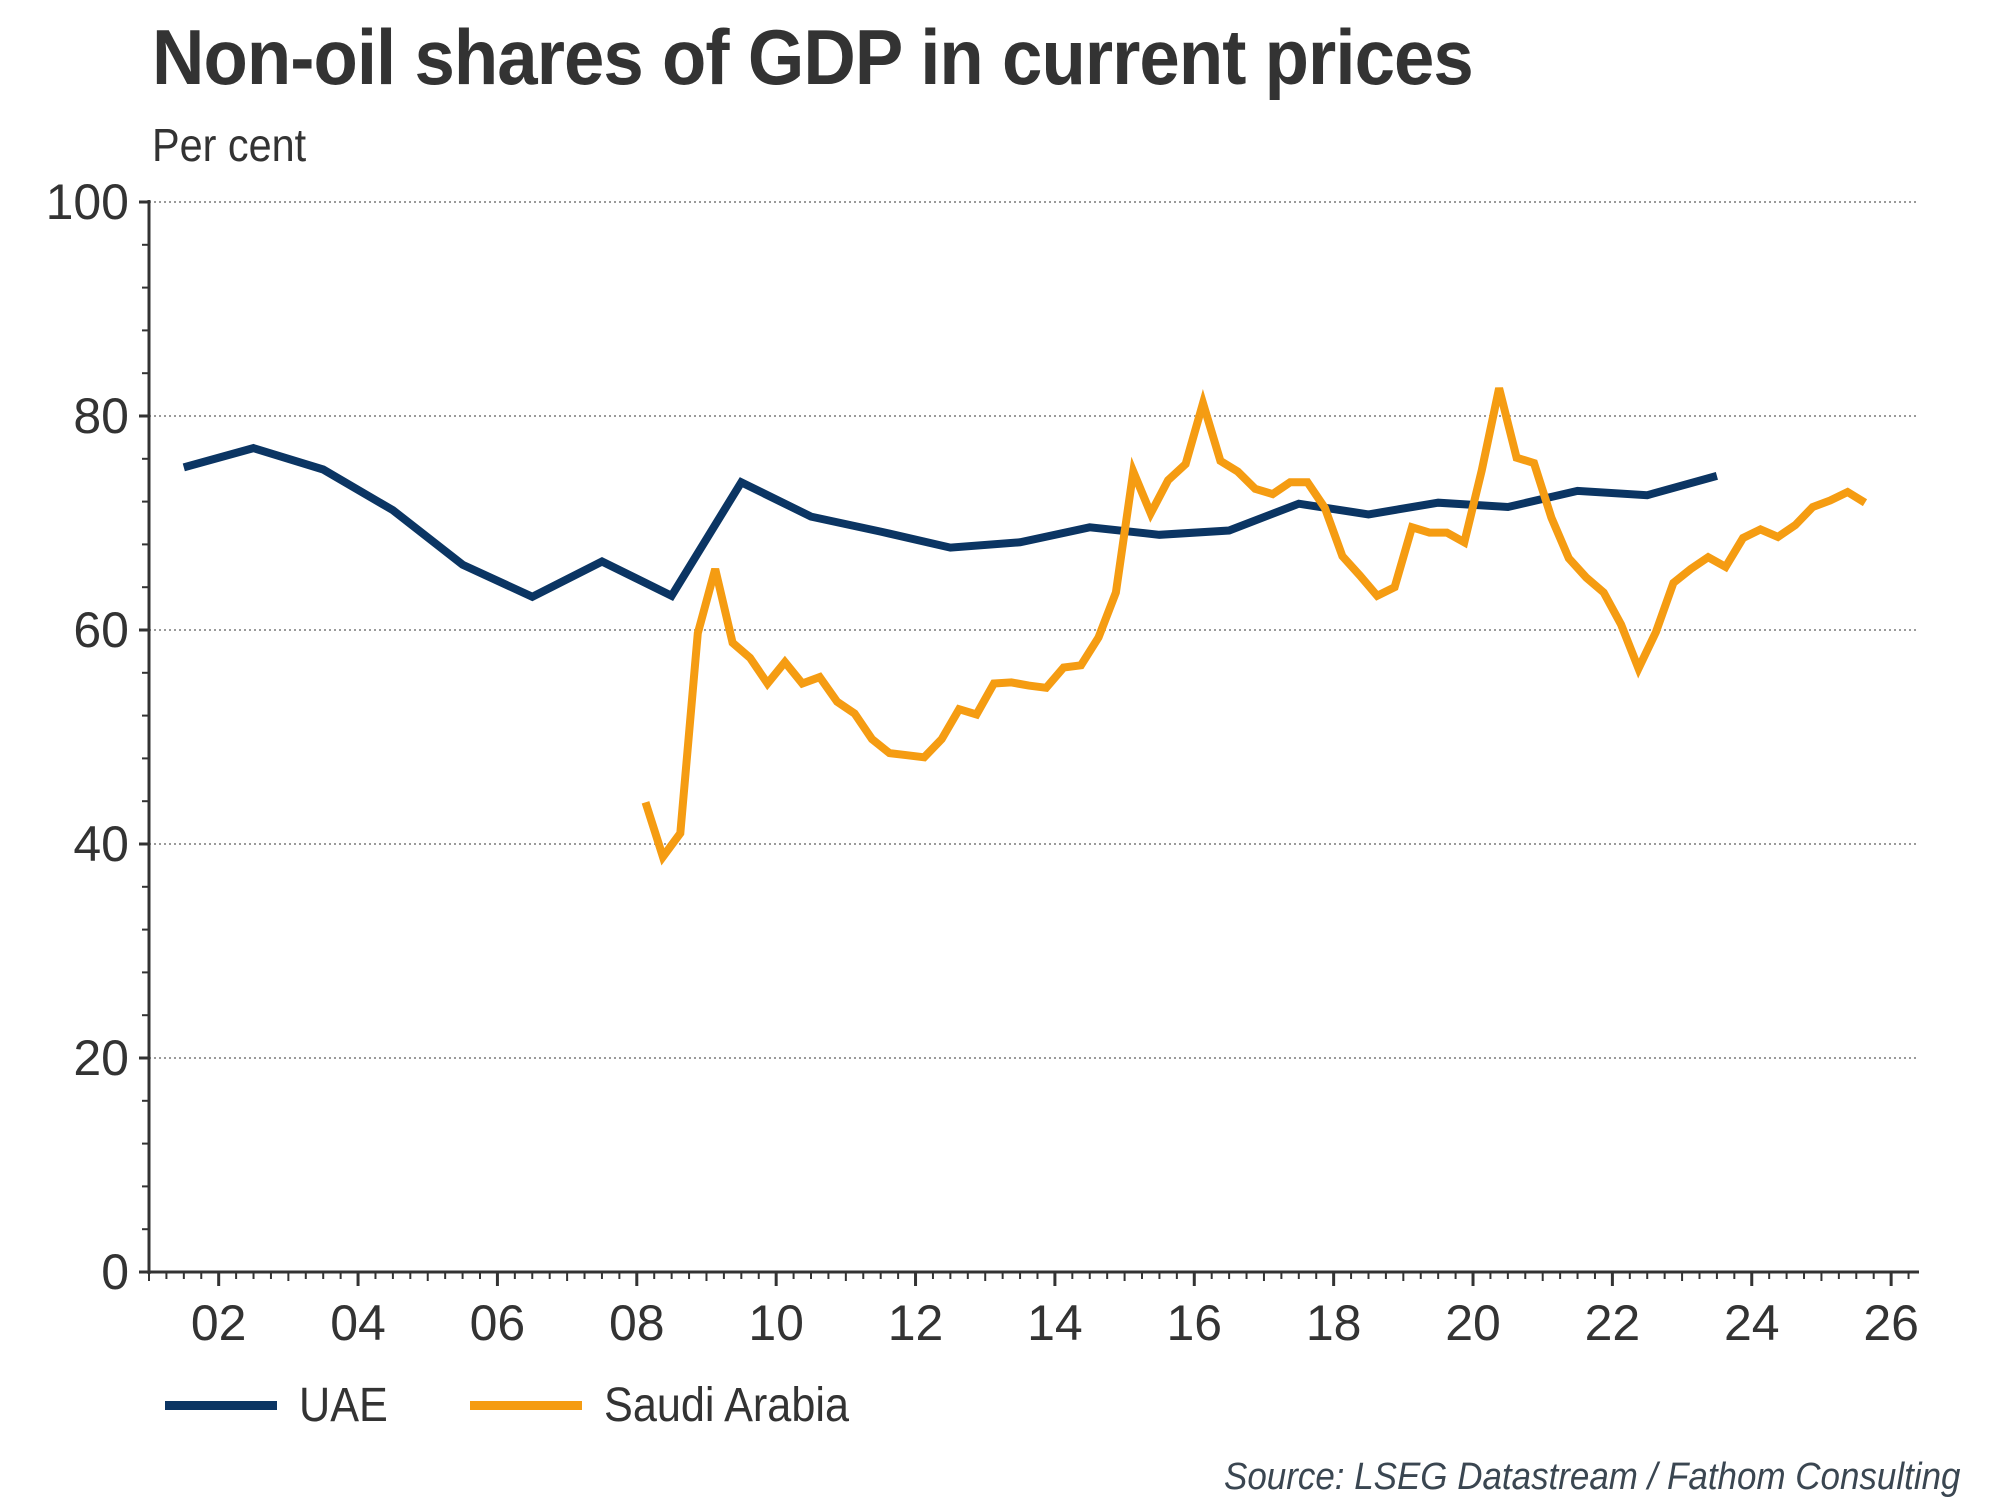 This screenshot has width=2000, height=1500. I want to click on legend-swatch-saudi-arabia, so click(525, 1405).